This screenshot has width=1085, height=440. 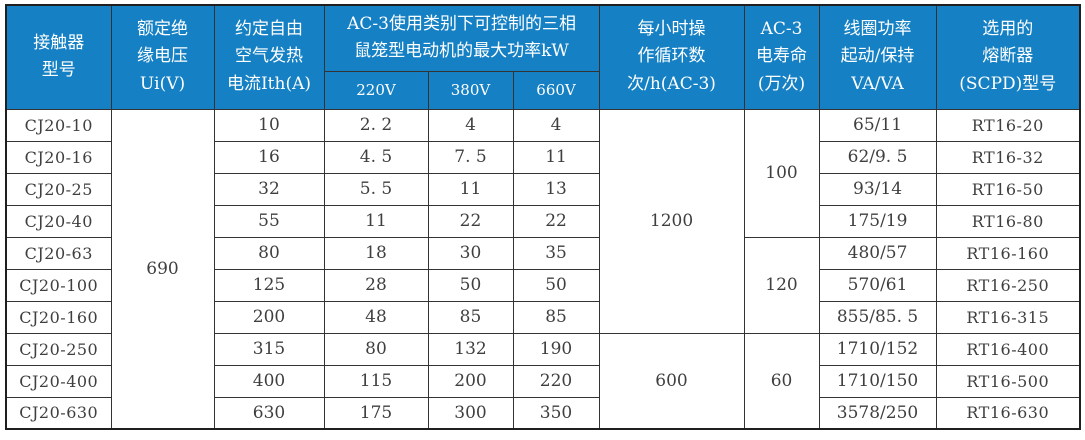 I want to click on cell-coil-power: 93/14, so click(x=877, y=189).